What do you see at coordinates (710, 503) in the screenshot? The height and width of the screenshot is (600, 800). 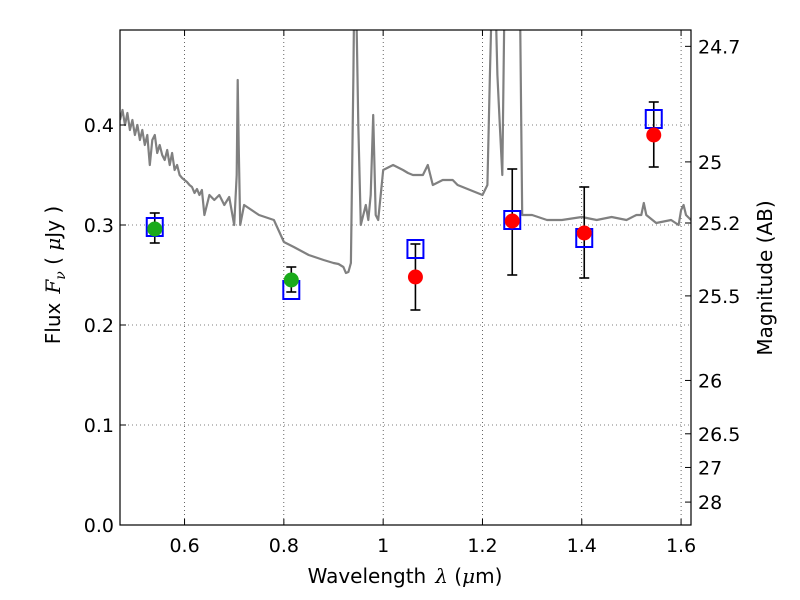 I see `y2-tick-label: 28` at bounding box center [710, 503].